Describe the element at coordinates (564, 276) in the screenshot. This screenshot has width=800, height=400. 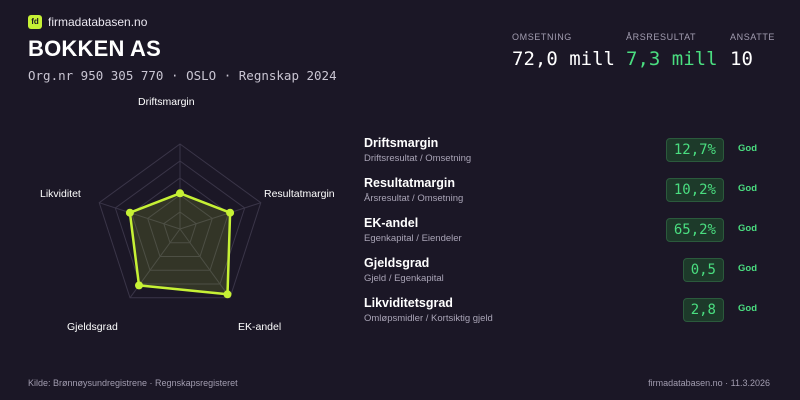
I see `metric-row-gjeldsgrad: Gjeldsgrad Gjeld / Egenkapital 0,5 God` at that location.